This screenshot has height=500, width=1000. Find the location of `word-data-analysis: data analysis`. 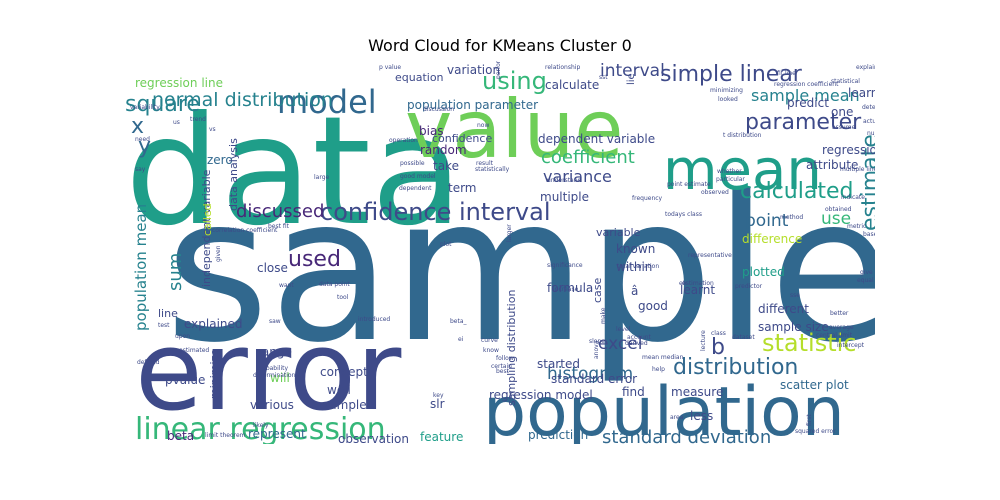

word-data-analysis: data analysis is located at coordinates (233, 174).